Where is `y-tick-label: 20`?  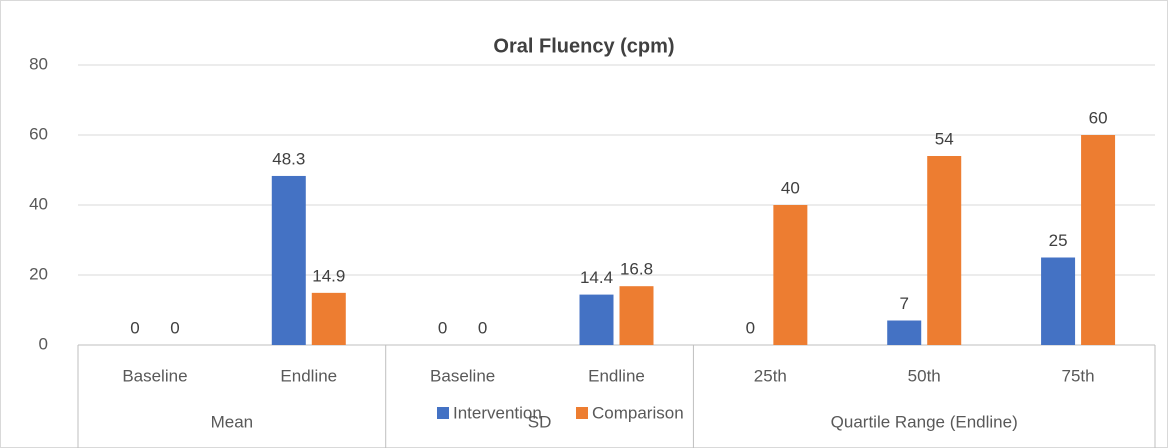 y-tick-label: 20 is located at coordinates (38, 273).